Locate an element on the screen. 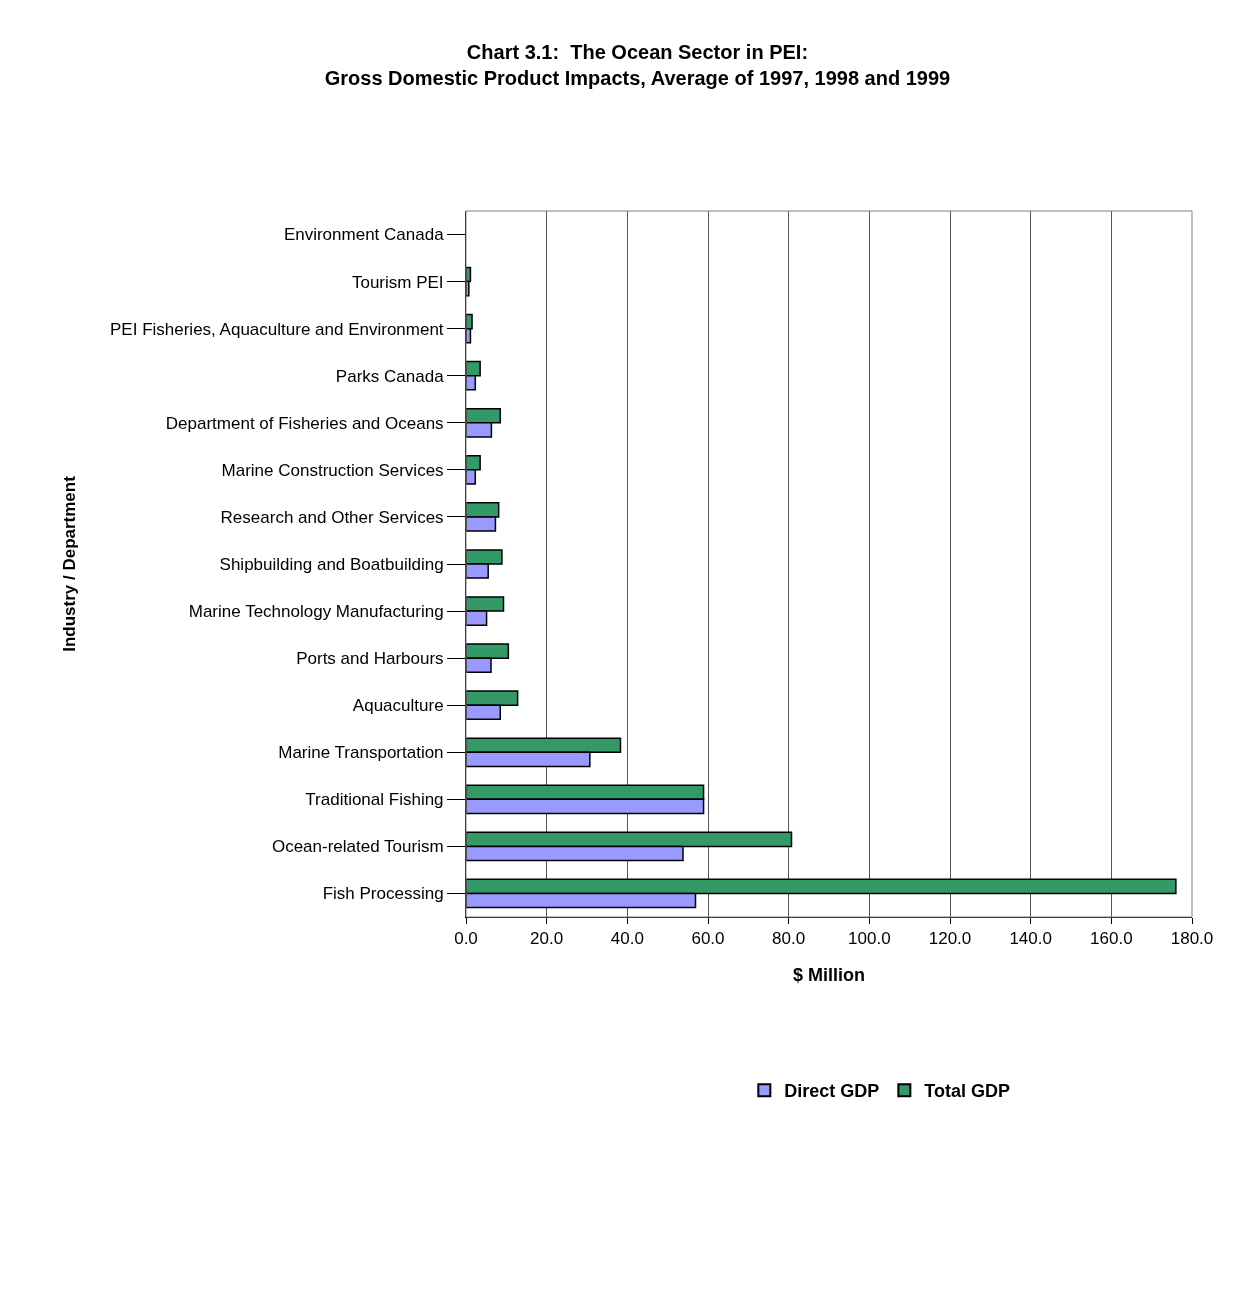 The image size is (1233, 1306). y-tick-label: Aquaculture is located at coordinates (398, 706).